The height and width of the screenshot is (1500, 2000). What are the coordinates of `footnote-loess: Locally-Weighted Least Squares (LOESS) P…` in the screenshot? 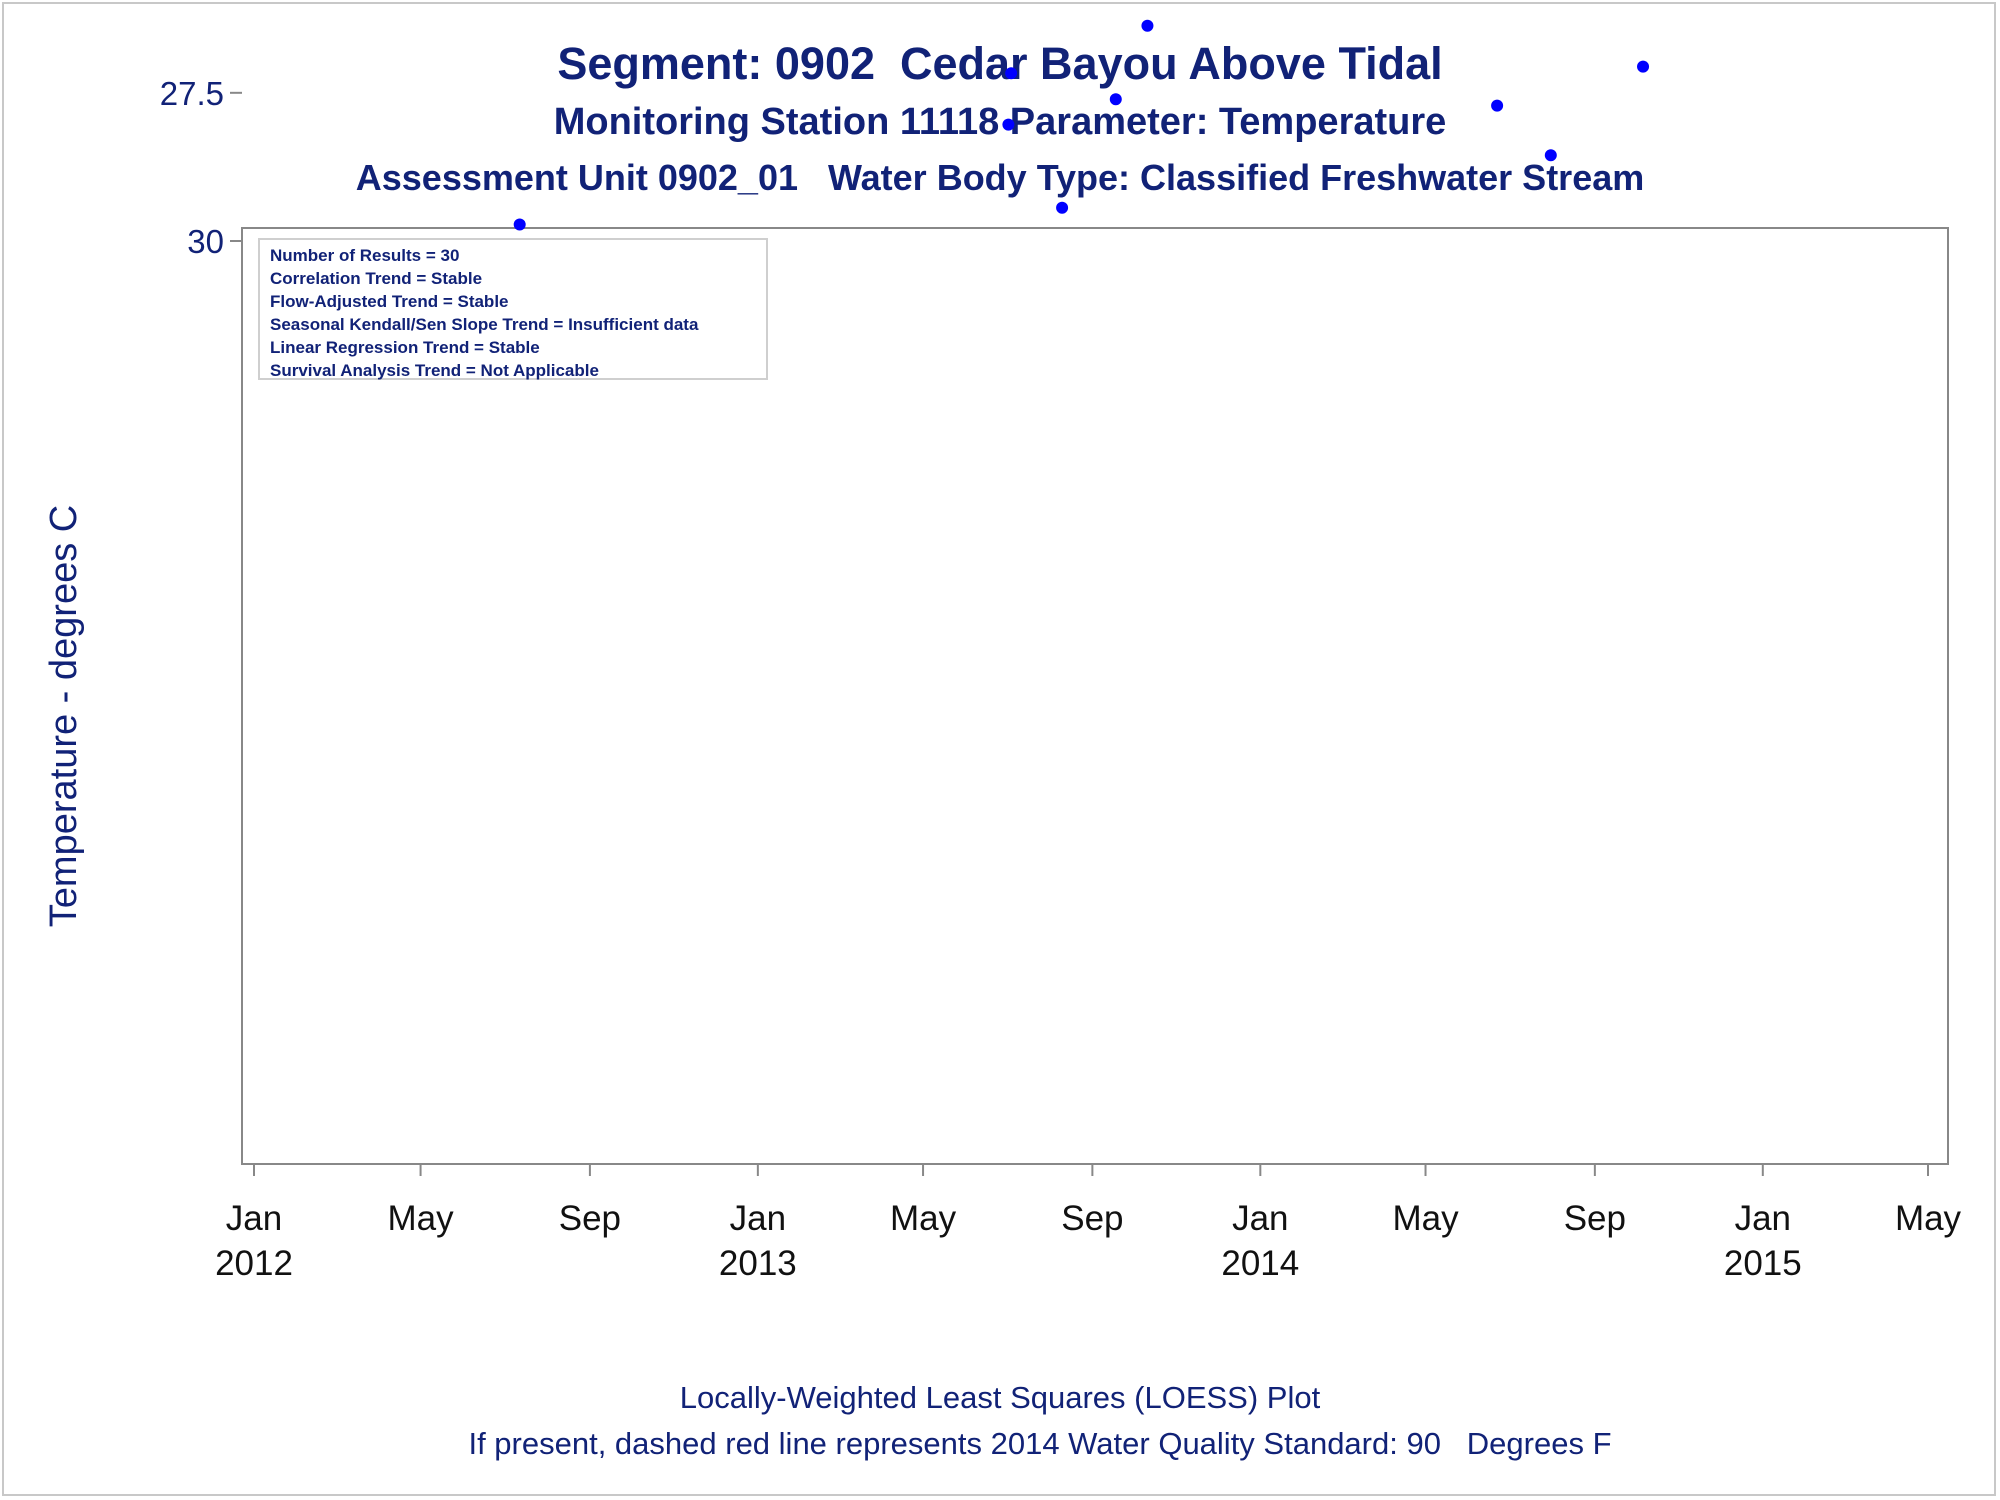 It's located at (1000, 1397).